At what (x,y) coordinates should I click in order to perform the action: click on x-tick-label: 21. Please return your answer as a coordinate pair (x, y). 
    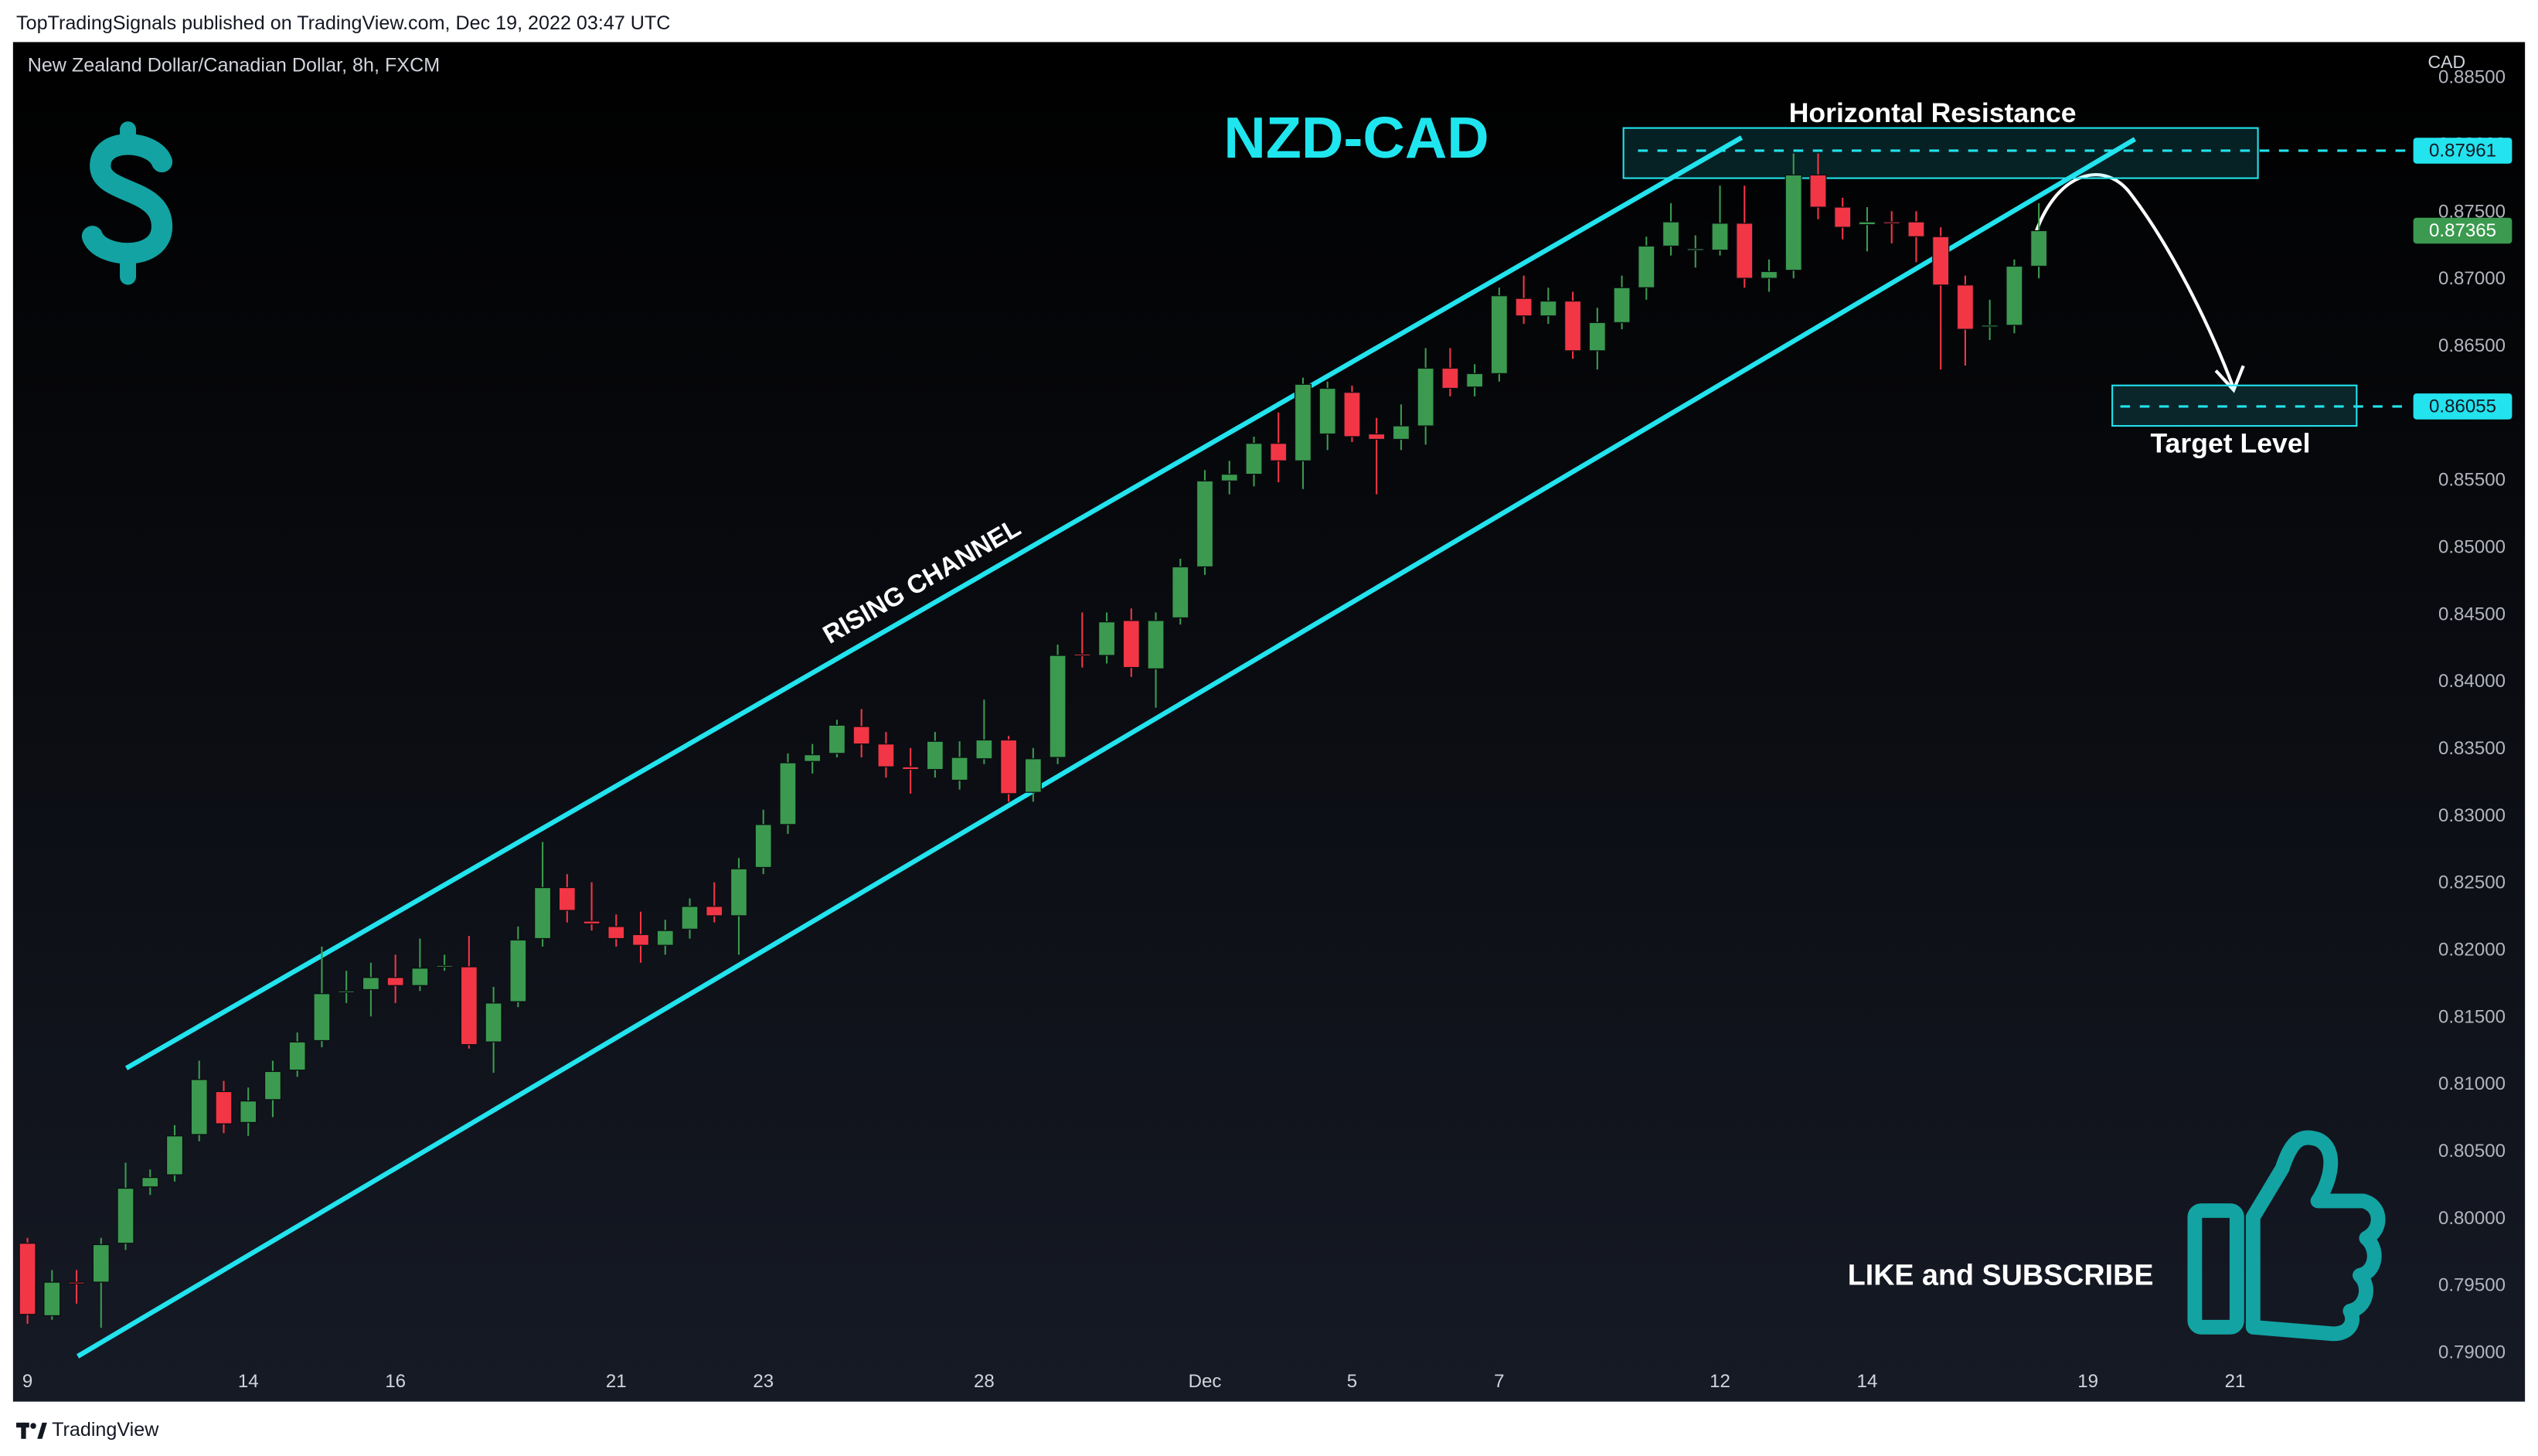
    Looking at the image, I should click on (2236, 1382).